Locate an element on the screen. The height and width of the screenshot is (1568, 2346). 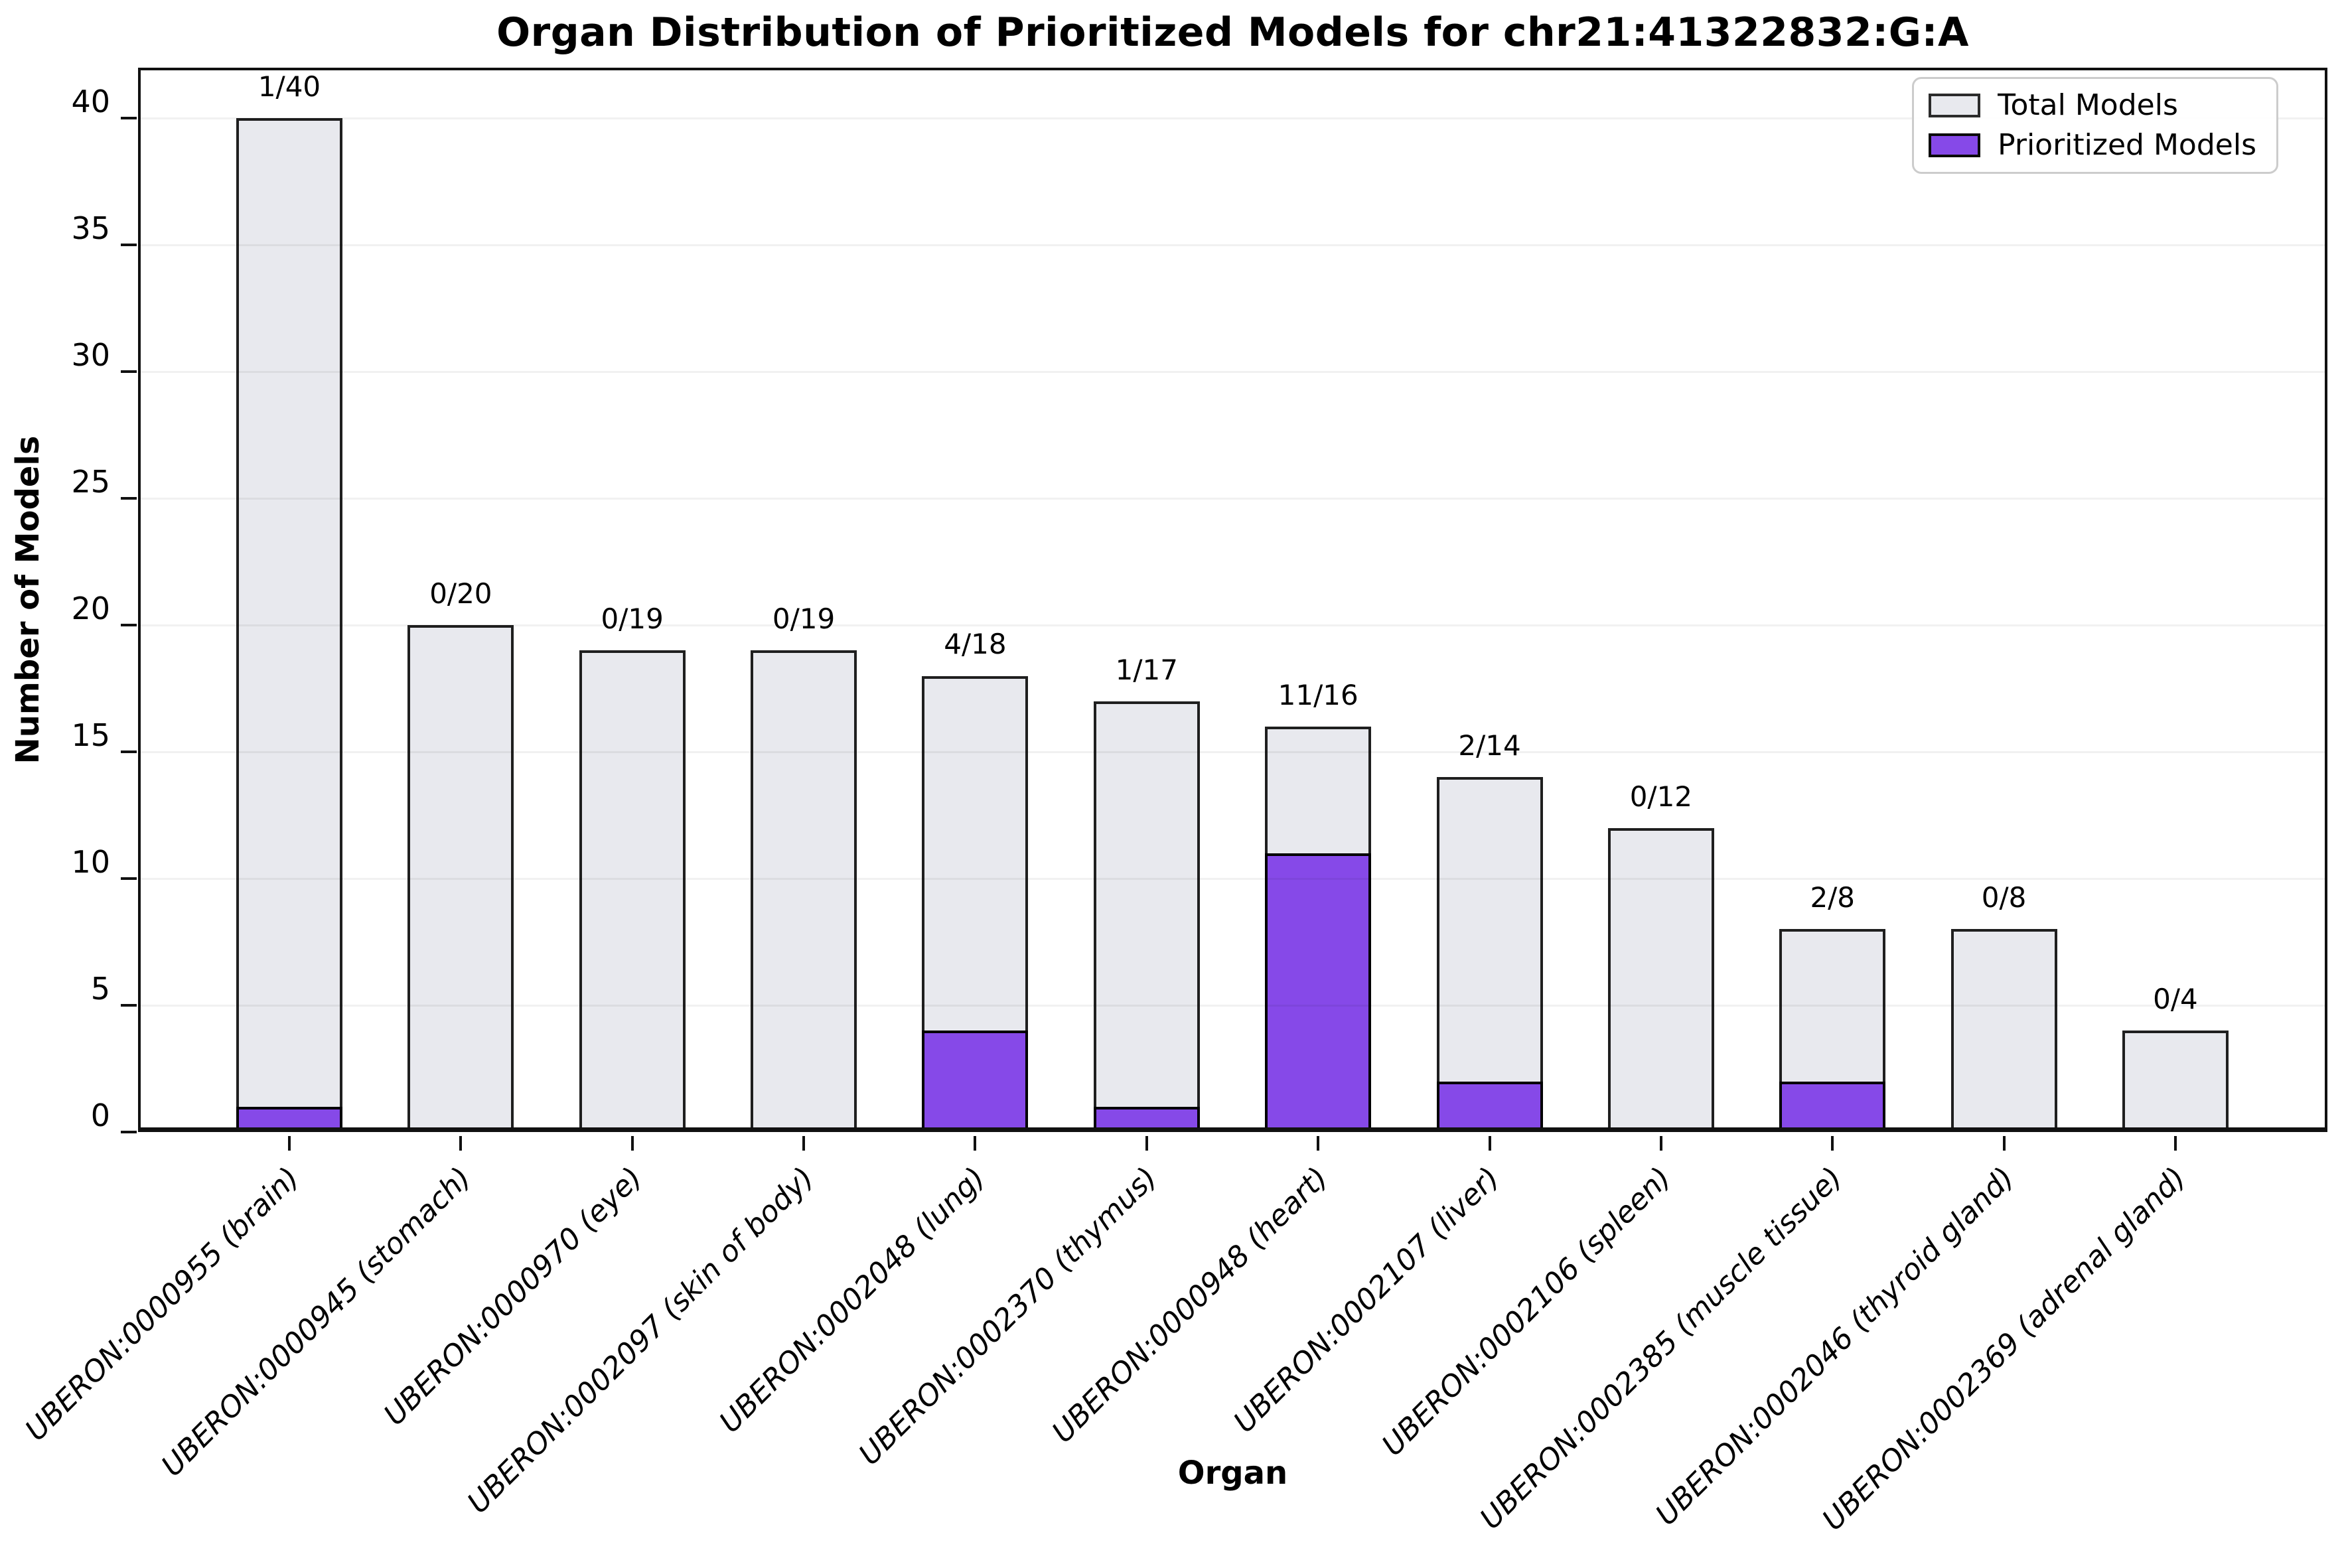
y-tick-label: 40 is located at coordinates (90, 102).